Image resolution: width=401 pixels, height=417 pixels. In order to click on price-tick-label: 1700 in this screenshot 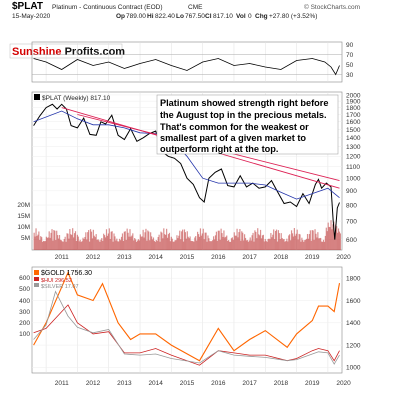, I will do `click(353, 115)`.